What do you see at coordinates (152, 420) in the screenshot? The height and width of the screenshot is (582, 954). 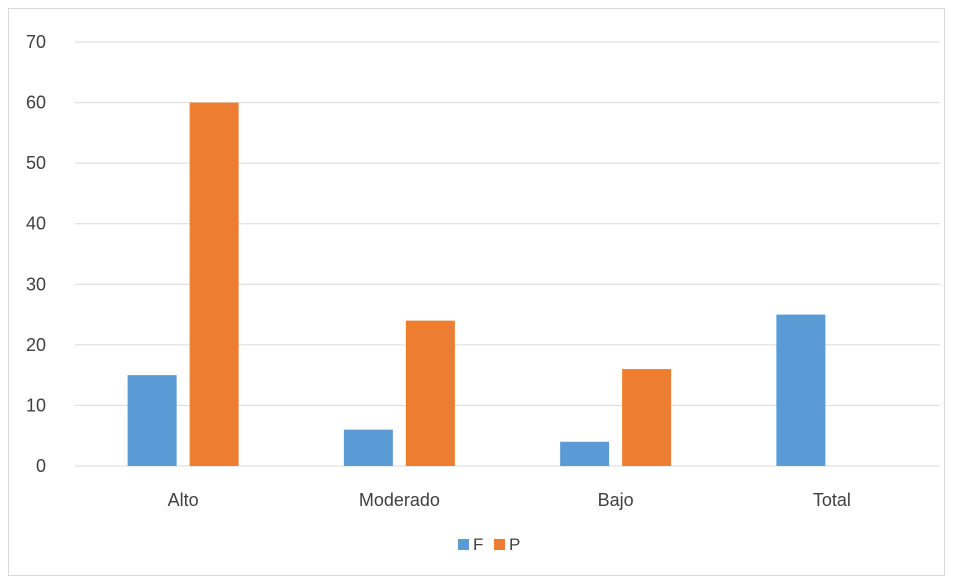 I see `bar-F-Alto` at bounding box center [152, 420].